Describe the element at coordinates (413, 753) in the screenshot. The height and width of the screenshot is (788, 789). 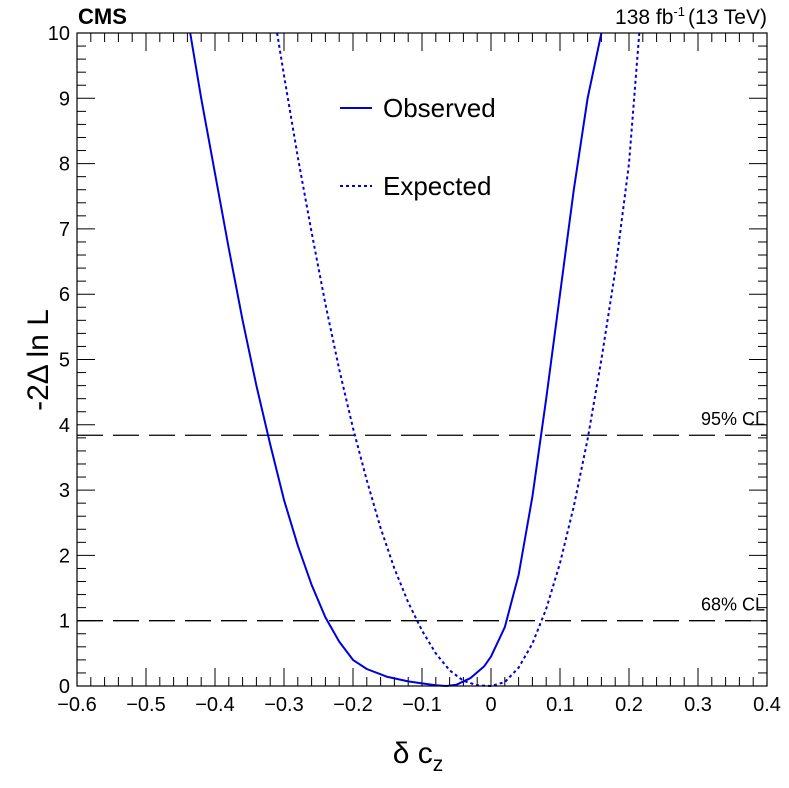
I see `x-axis-symbol: δ c` at that location.